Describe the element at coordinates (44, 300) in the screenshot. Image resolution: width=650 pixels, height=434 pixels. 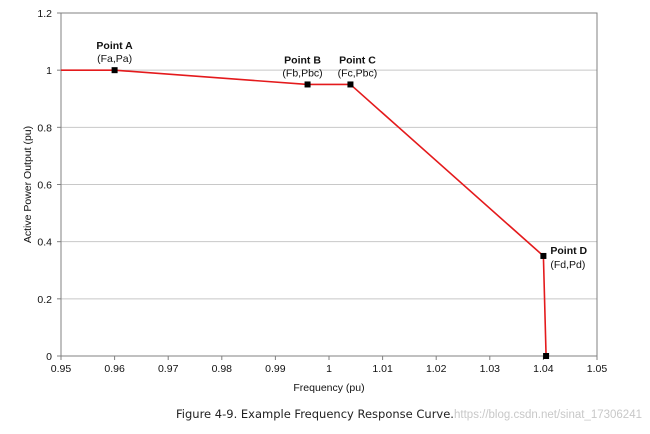
I see `y-tick-label: 0.2` at that location.